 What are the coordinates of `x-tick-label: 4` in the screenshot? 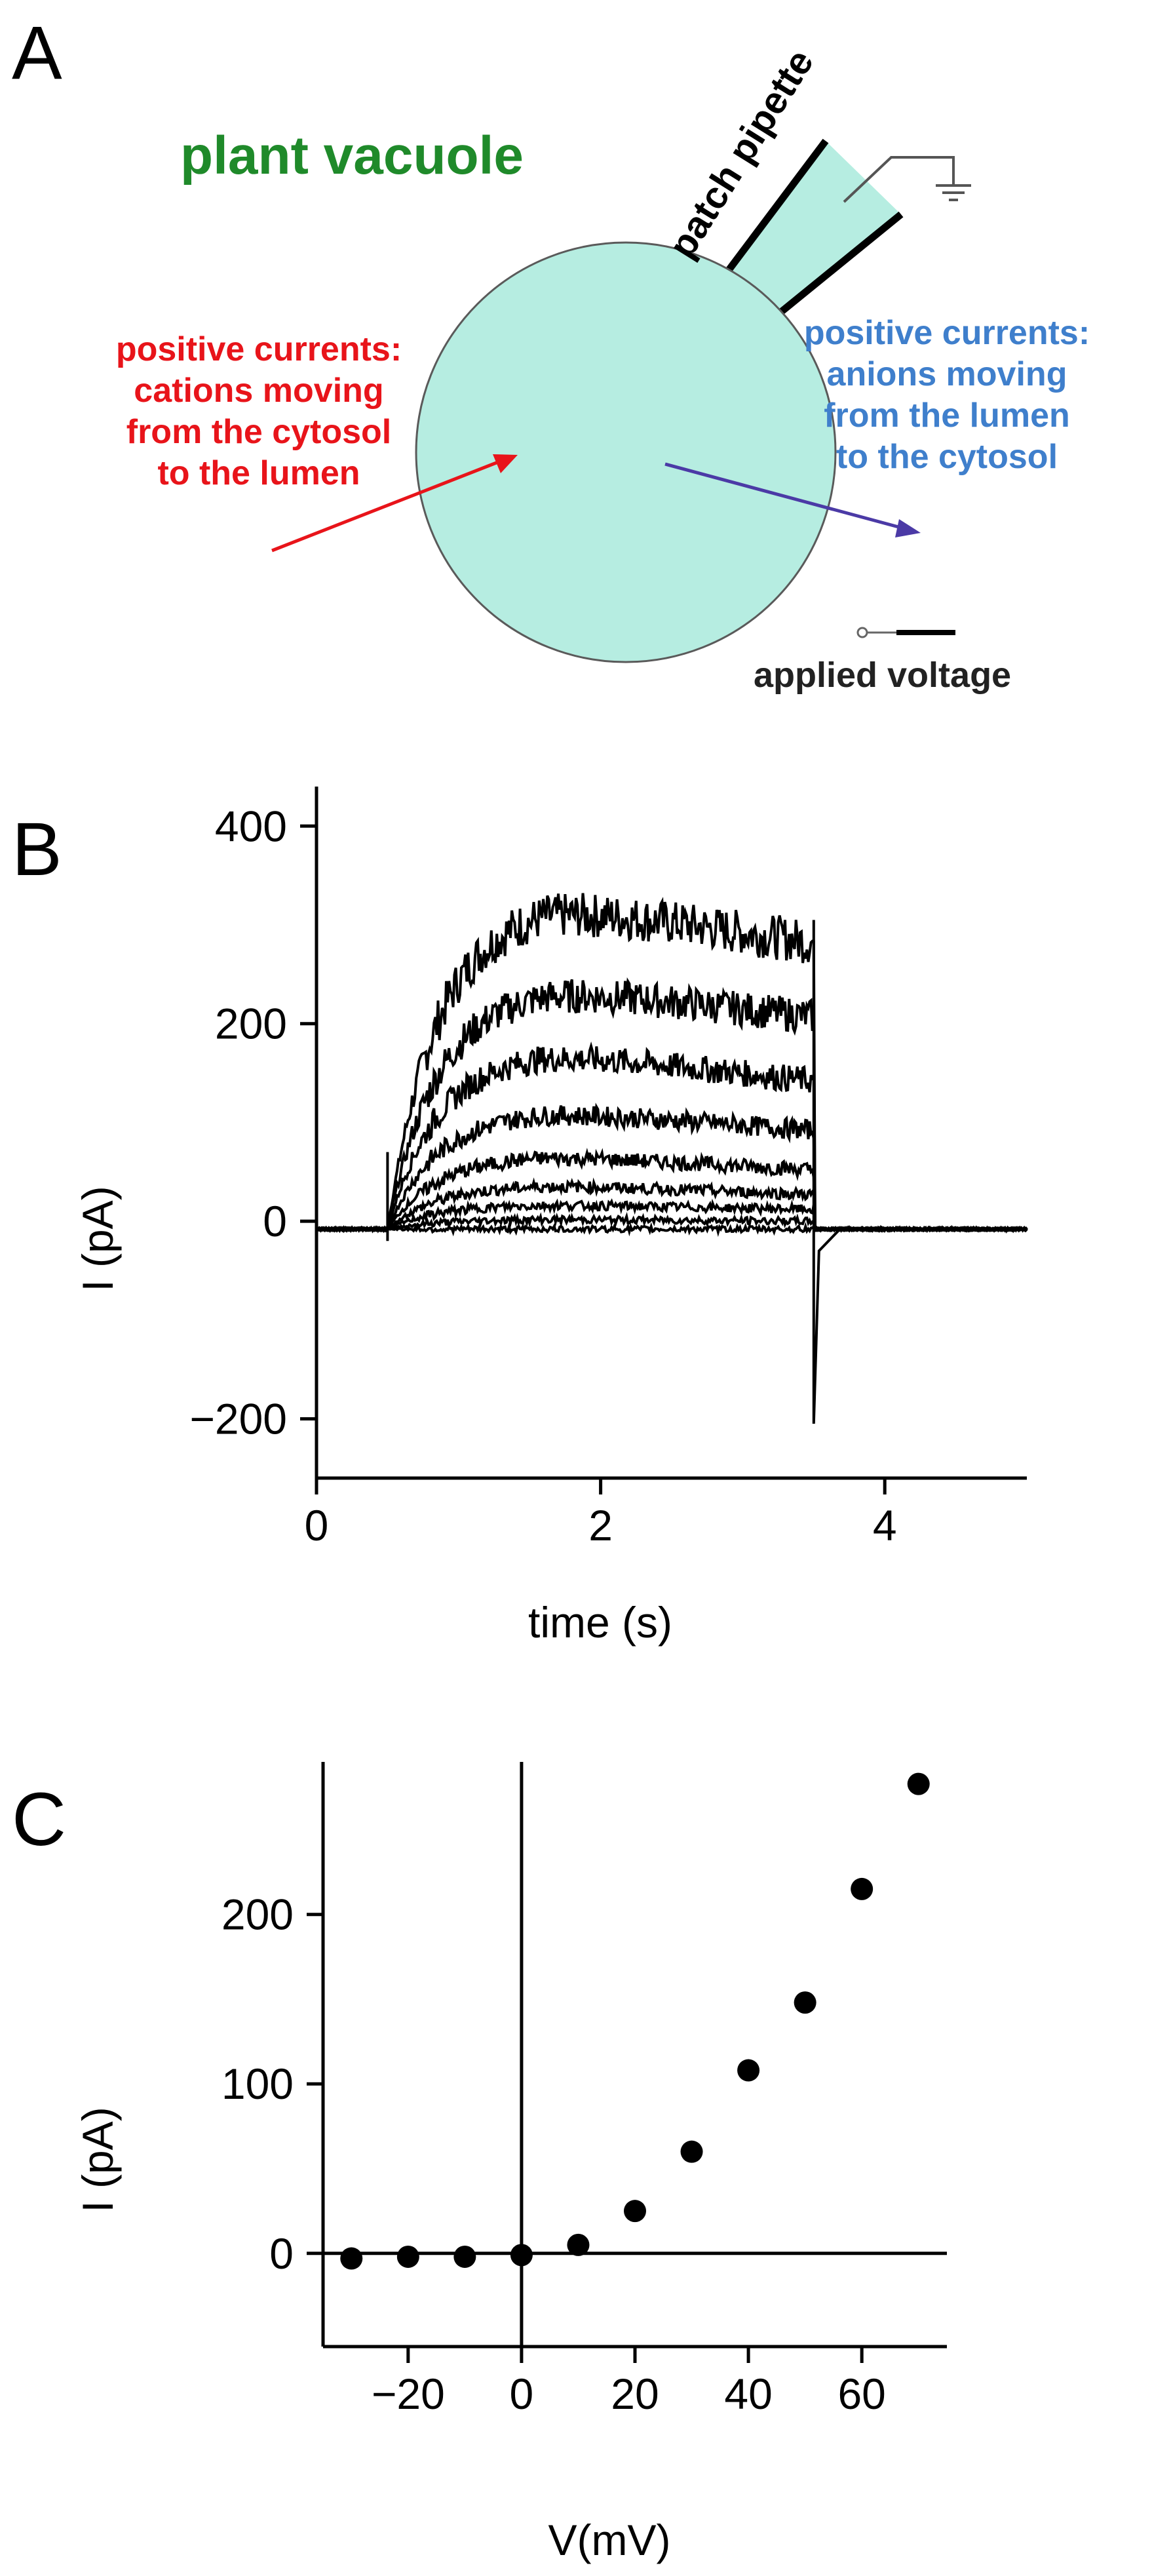 It's located at (885, 1525).